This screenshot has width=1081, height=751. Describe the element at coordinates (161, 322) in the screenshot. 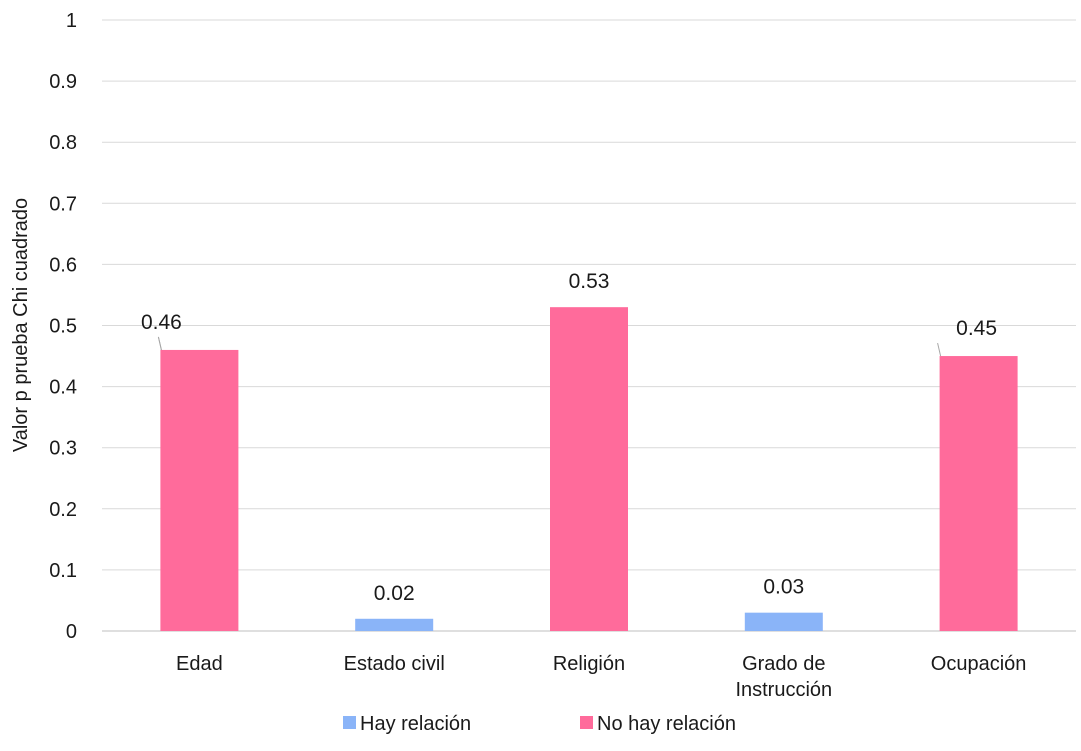

I see `data-label: 0.46` at that location.